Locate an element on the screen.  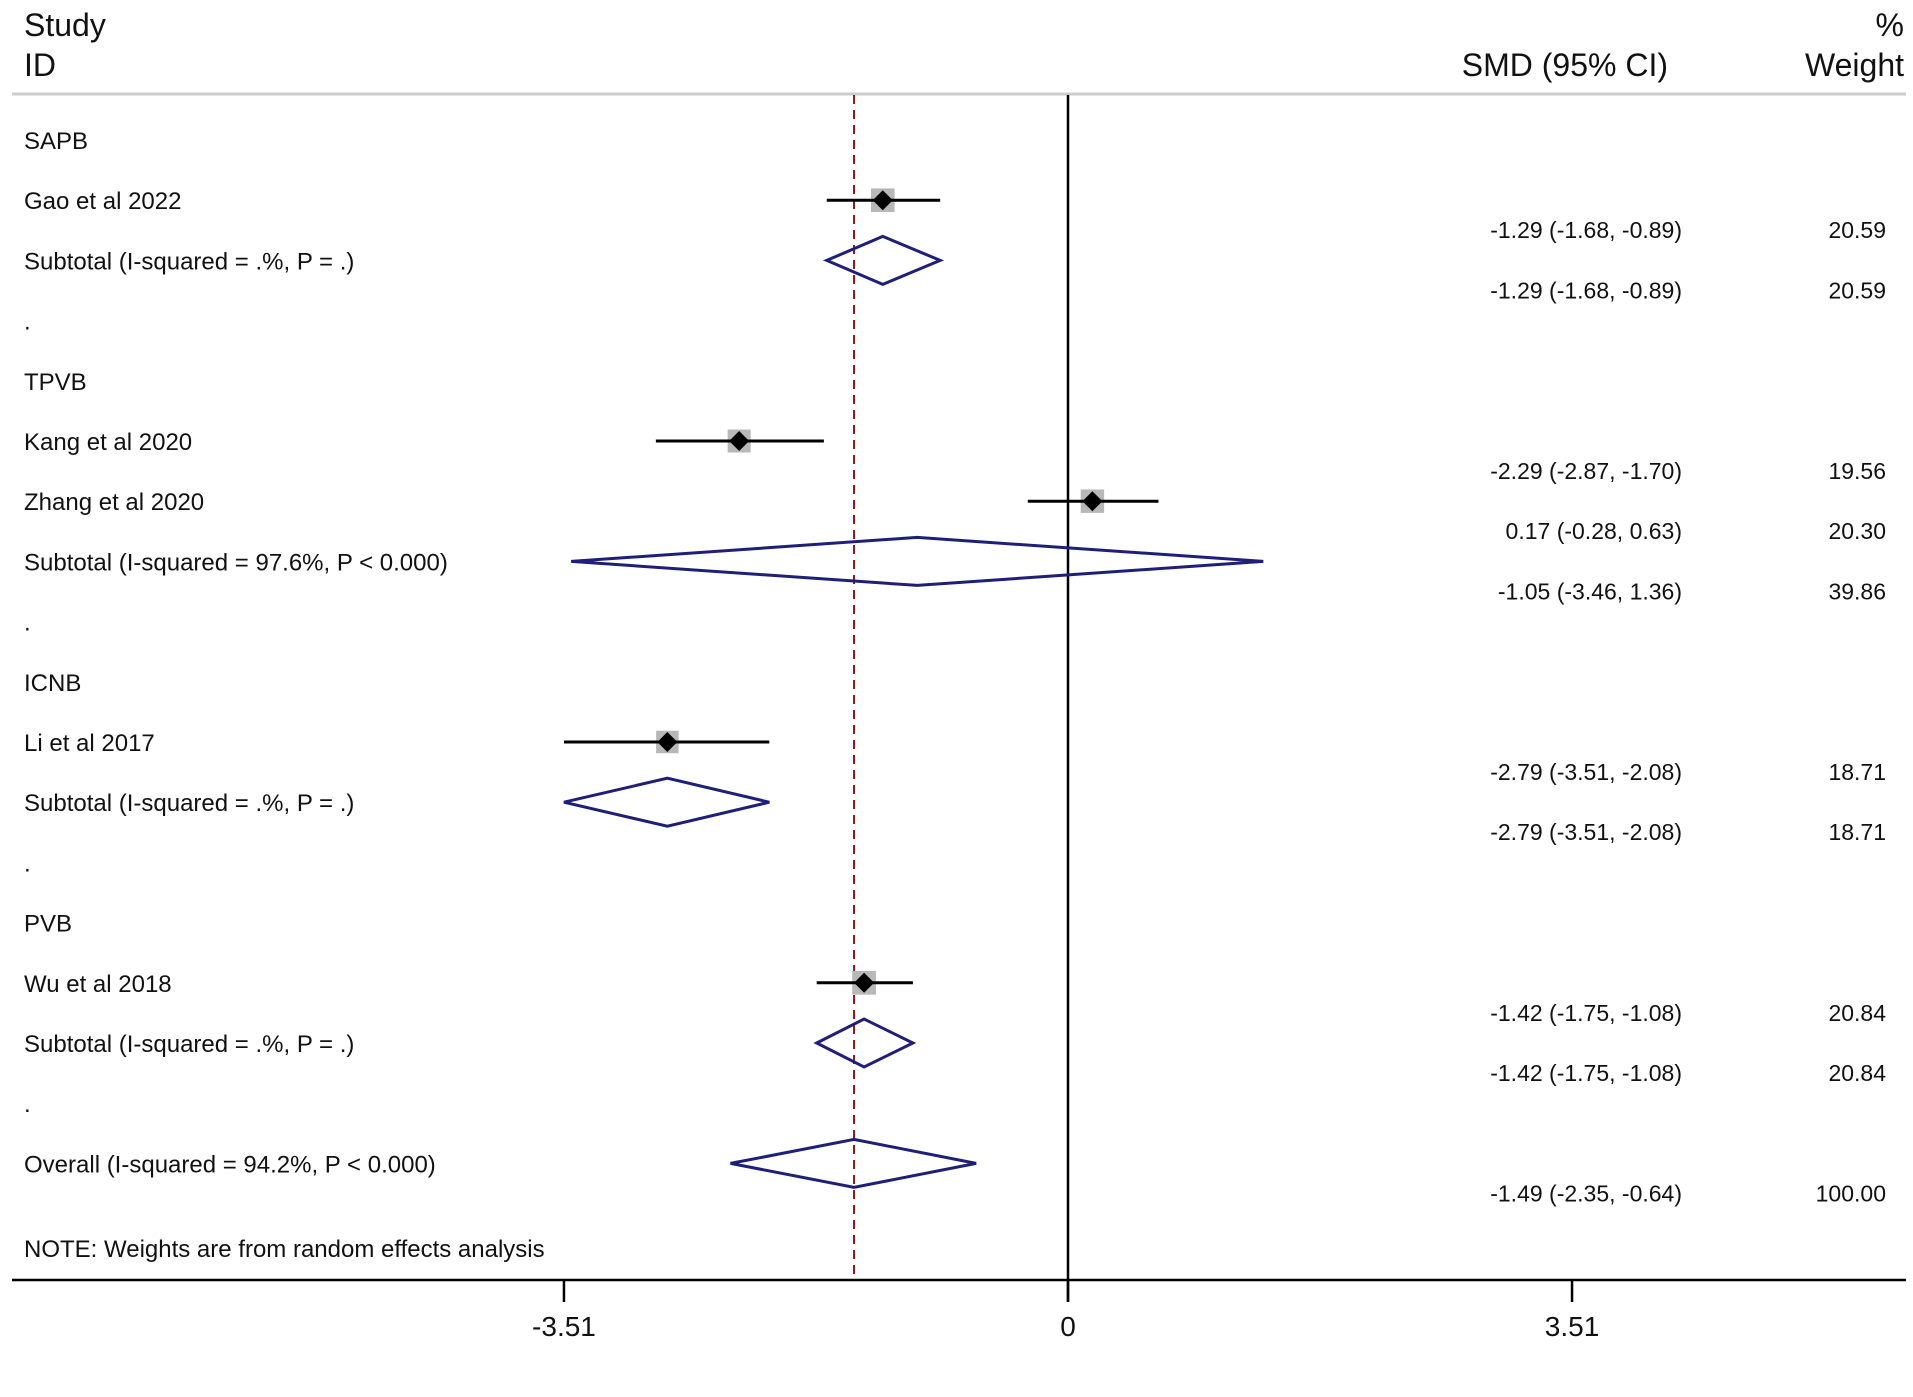
header-percent: % is located at coordinates (1890, 25).